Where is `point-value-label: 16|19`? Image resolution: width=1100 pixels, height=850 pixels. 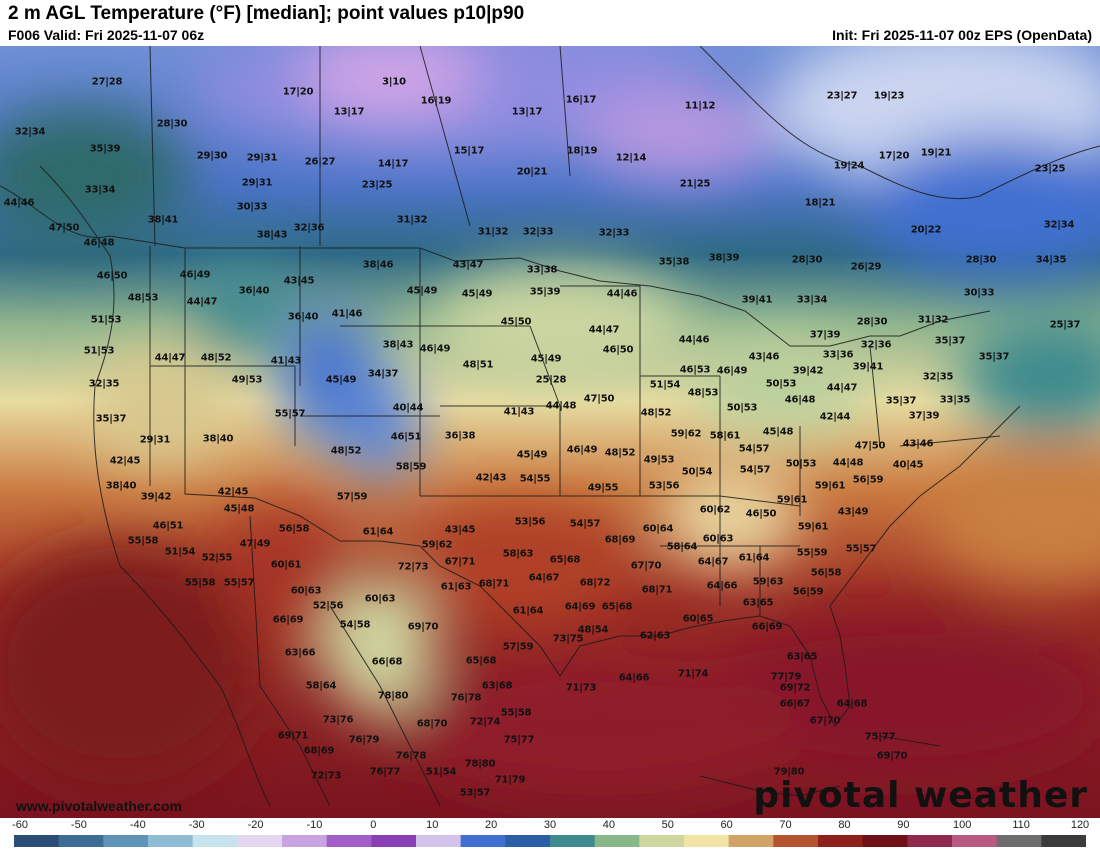 point-value-label: 16|19 is located at coordinates (436, 101).